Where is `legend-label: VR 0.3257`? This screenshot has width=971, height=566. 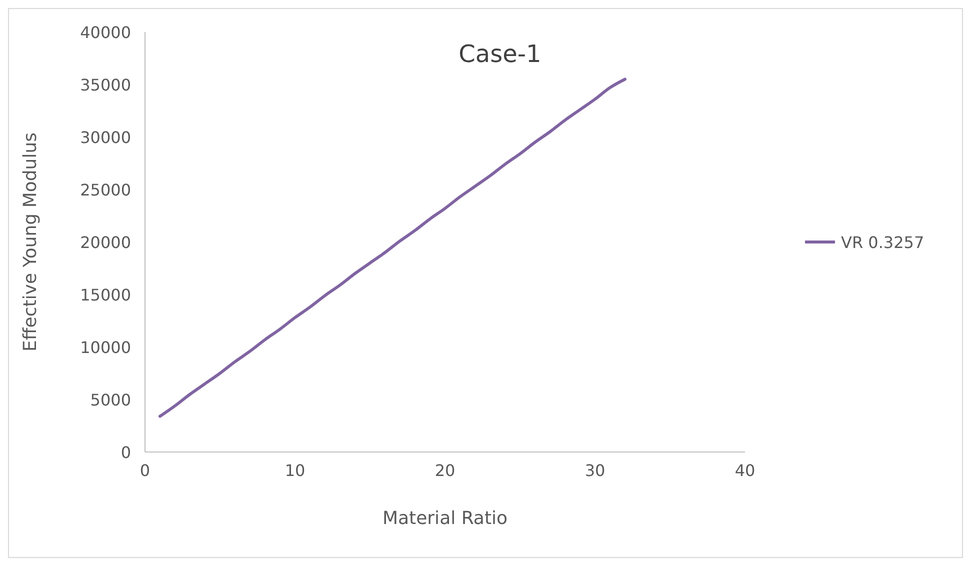
legend-label: VR 0.3257 is located at coordinates (882, 242).